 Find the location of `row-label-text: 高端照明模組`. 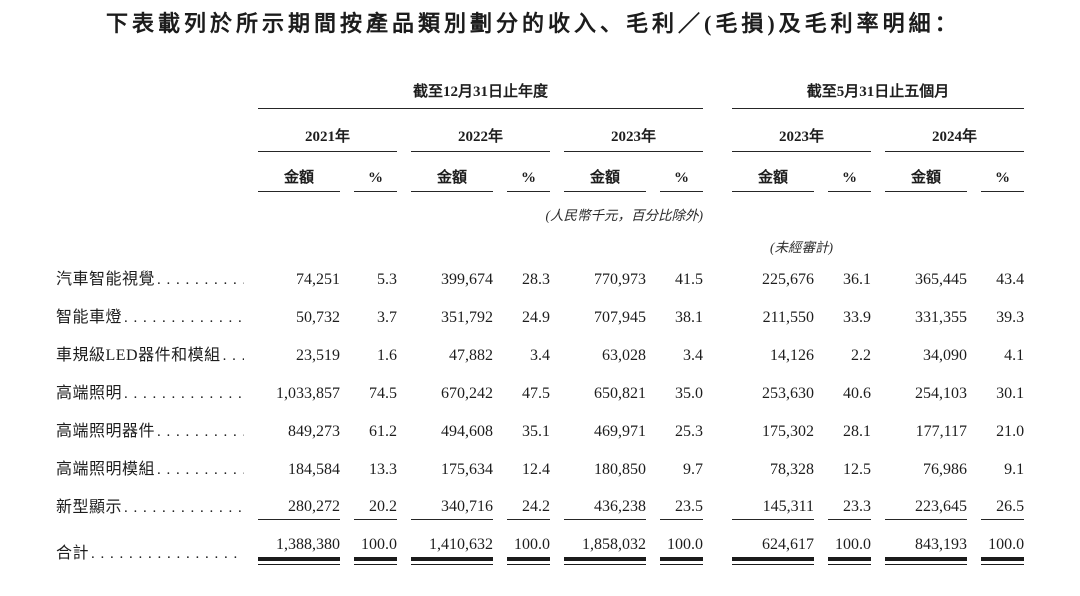

row-label-text: 高端照明模組 is located at coordinates (106, 469).